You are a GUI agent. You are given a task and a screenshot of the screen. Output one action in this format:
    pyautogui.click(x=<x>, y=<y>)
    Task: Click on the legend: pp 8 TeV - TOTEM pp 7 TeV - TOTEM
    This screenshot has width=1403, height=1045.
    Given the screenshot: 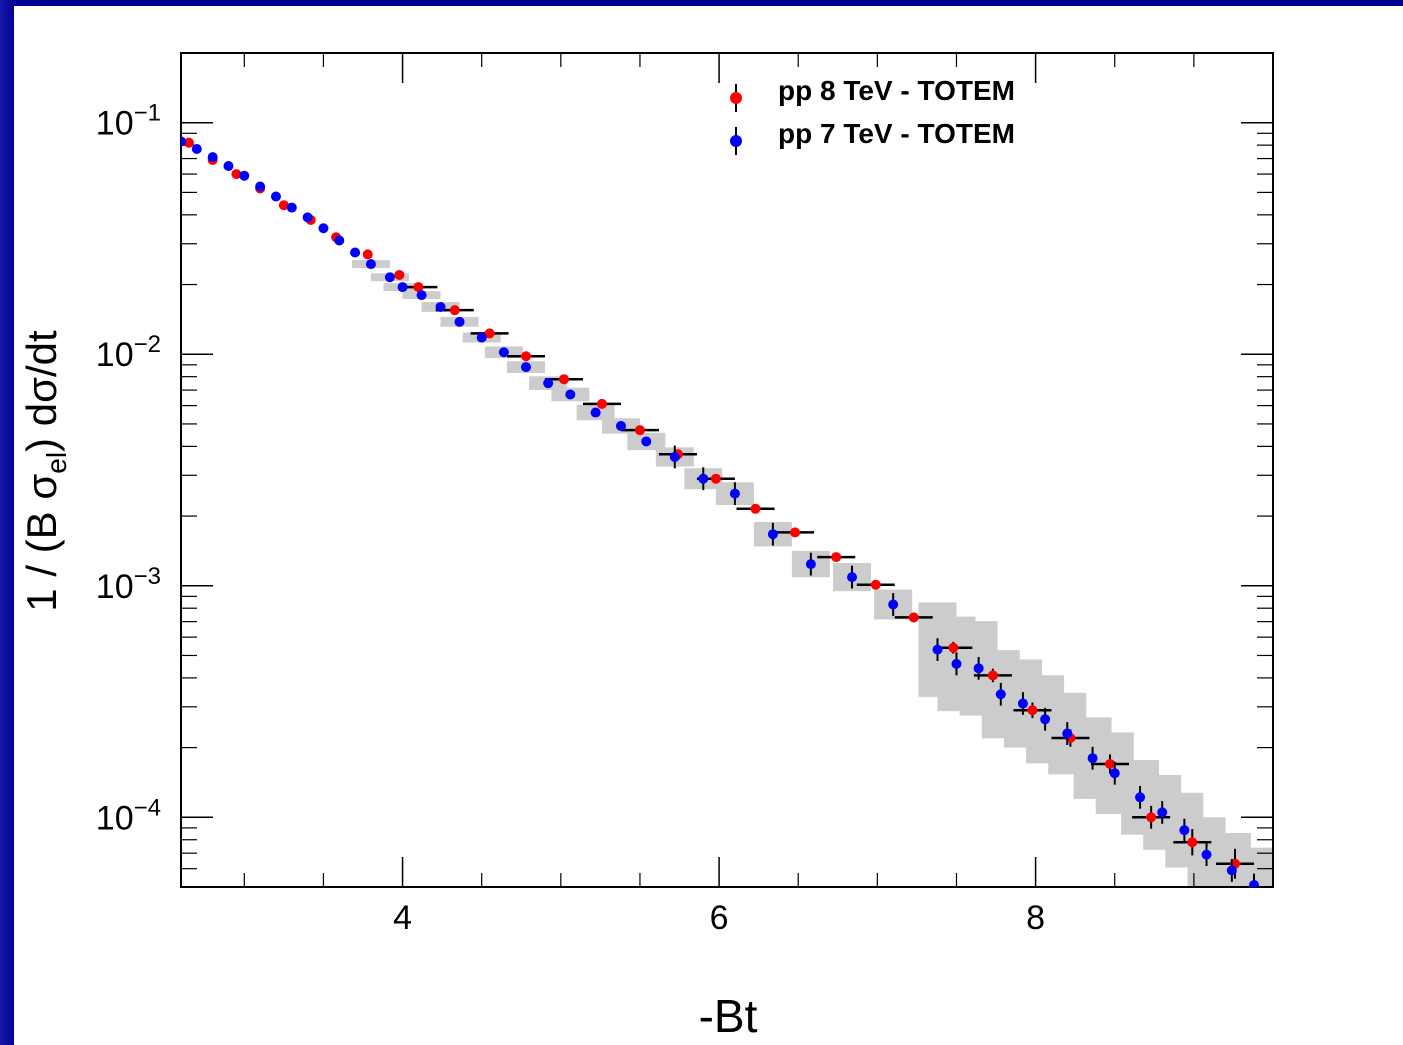 What is the action you would take?
    pyautogui.click(x=872, y=115)
    